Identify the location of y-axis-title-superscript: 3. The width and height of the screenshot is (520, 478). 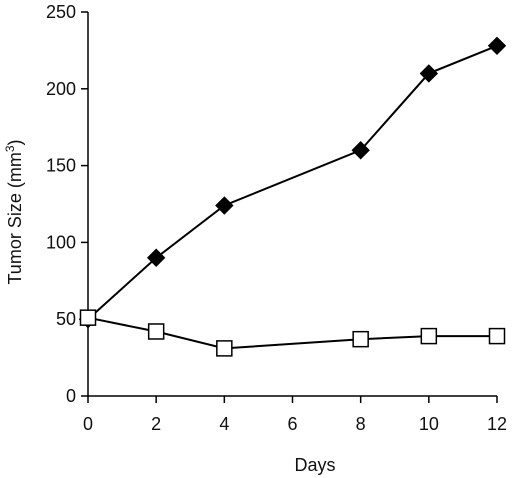
(10, 148).